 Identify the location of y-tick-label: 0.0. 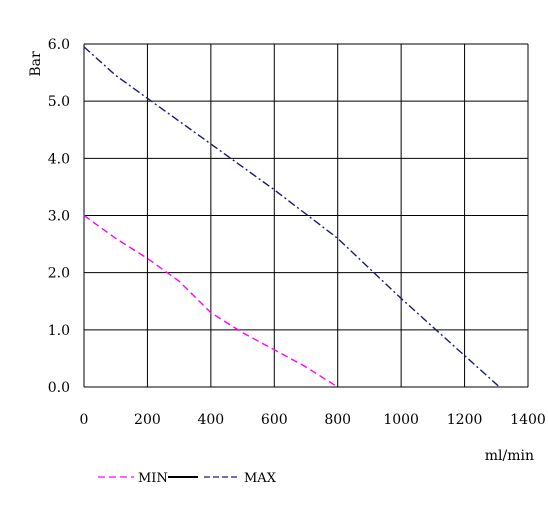
(59, 388).